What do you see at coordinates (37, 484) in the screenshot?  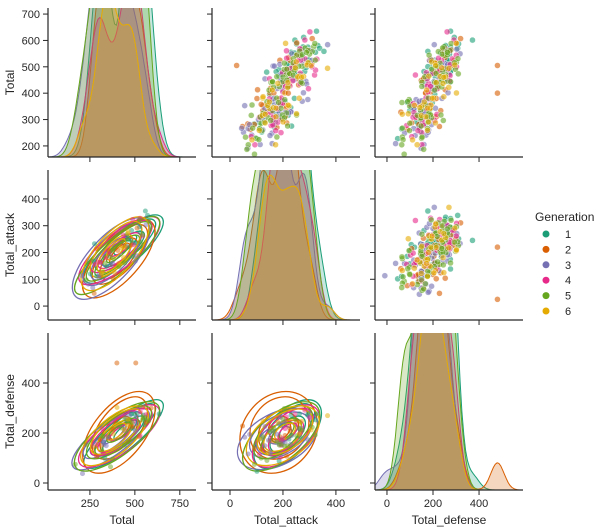 I see `y-tick-label: 0` at bounding box center [37, 484].